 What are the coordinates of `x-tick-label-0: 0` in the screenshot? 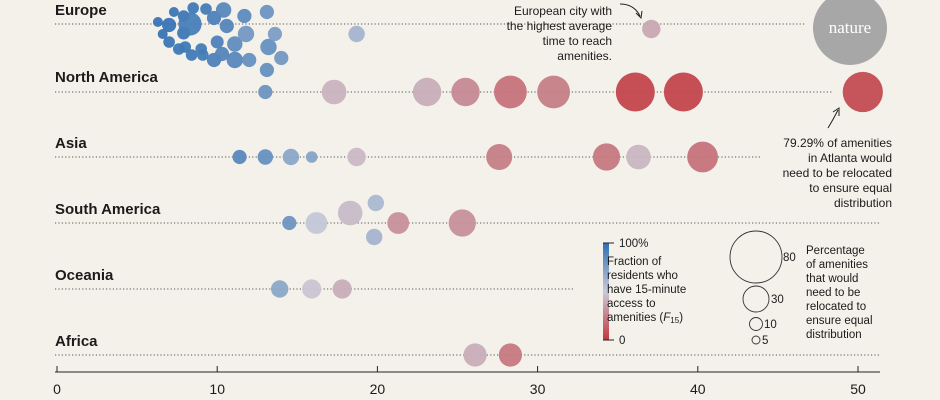 It's located at (57, 389).